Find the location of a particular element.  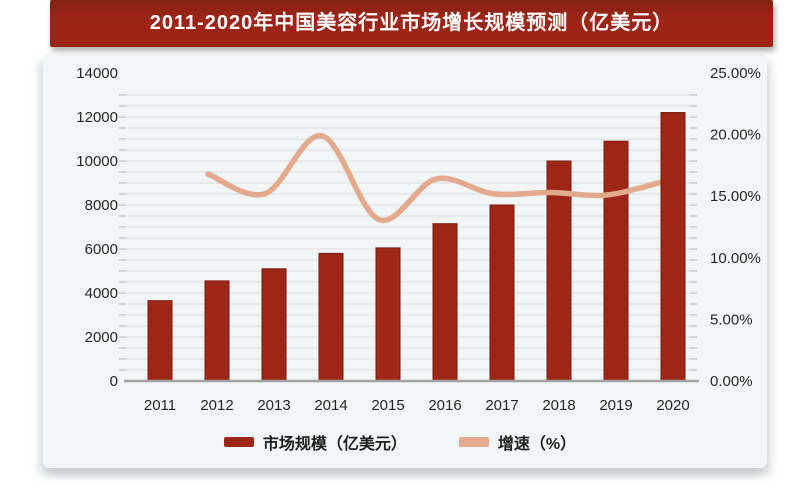

growth-swatch-icon is located at coordinates (473, 442).